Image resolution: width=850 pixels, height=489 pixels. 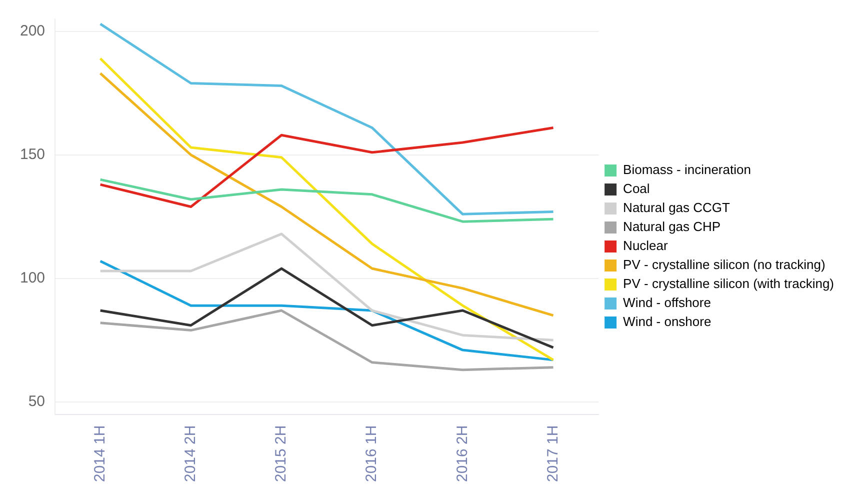 I want to click on y-tick-label: 150, so click(x=33, y=155).